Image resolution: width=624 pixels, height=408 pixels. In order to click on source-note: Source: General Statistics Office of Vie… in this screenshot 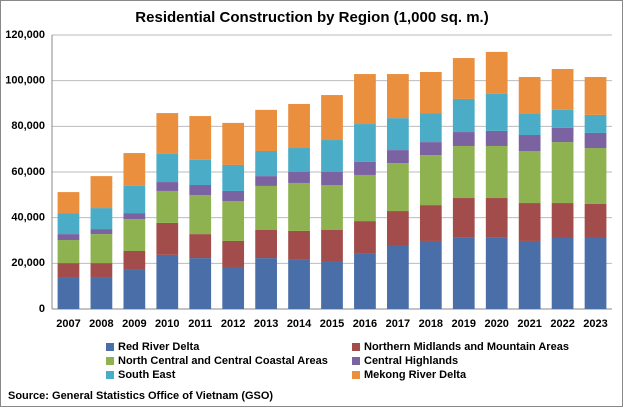, I will do `click(140, 396)`.